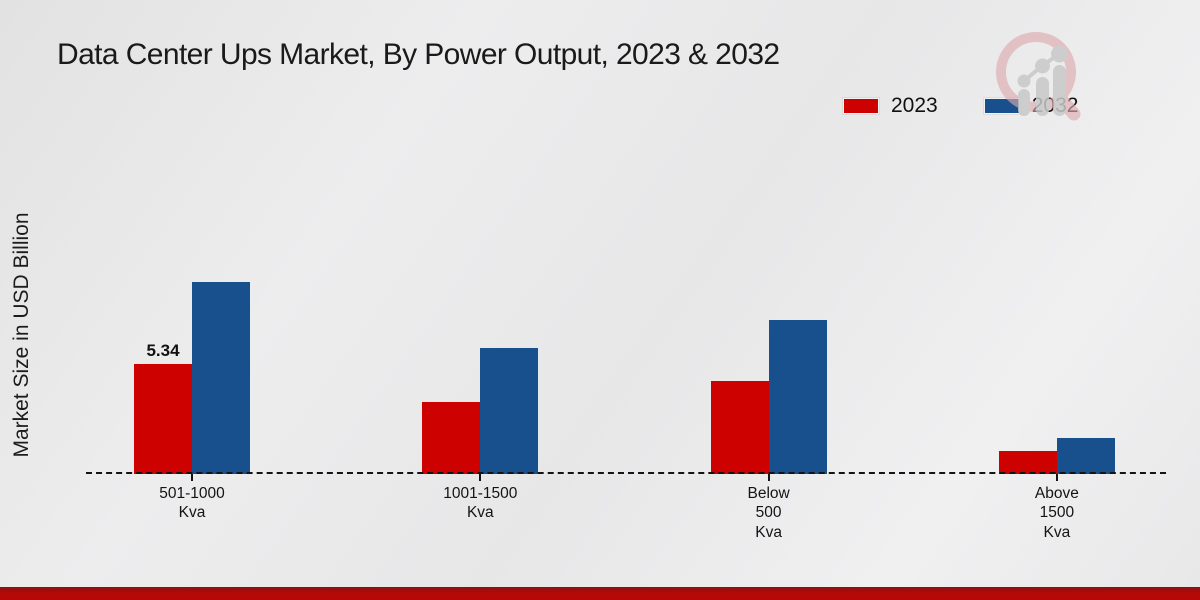  I want to click on legend-label-2023: 2023, so click(914, 105).